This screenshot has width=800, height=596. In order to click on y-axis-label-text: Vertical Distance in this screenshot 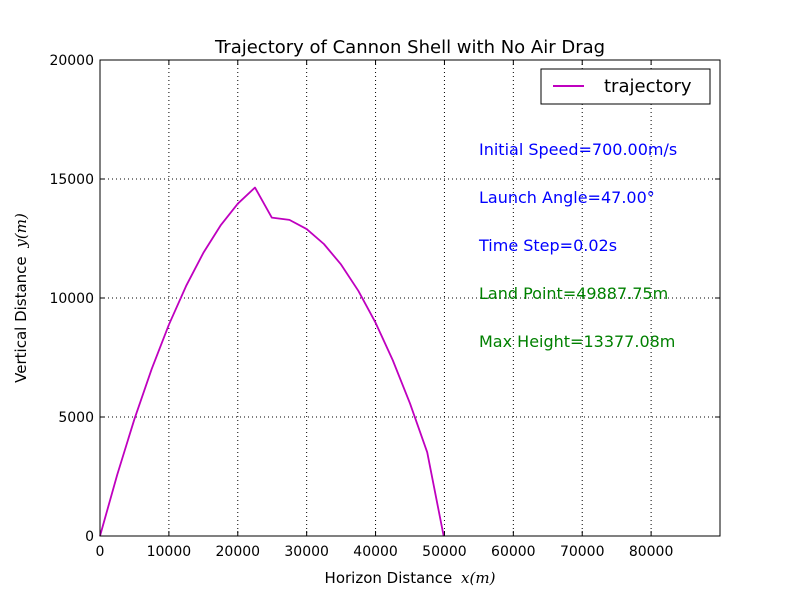, I will do `click(21, 319)`.